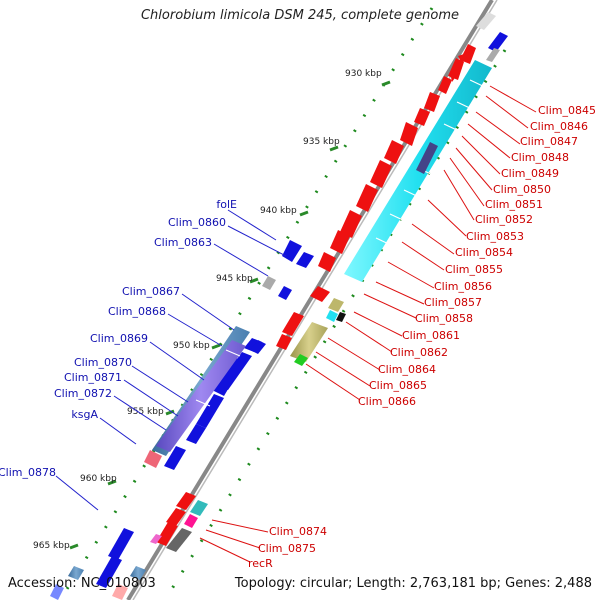  I want to click on cyan-feature-band, so click(418, 171).